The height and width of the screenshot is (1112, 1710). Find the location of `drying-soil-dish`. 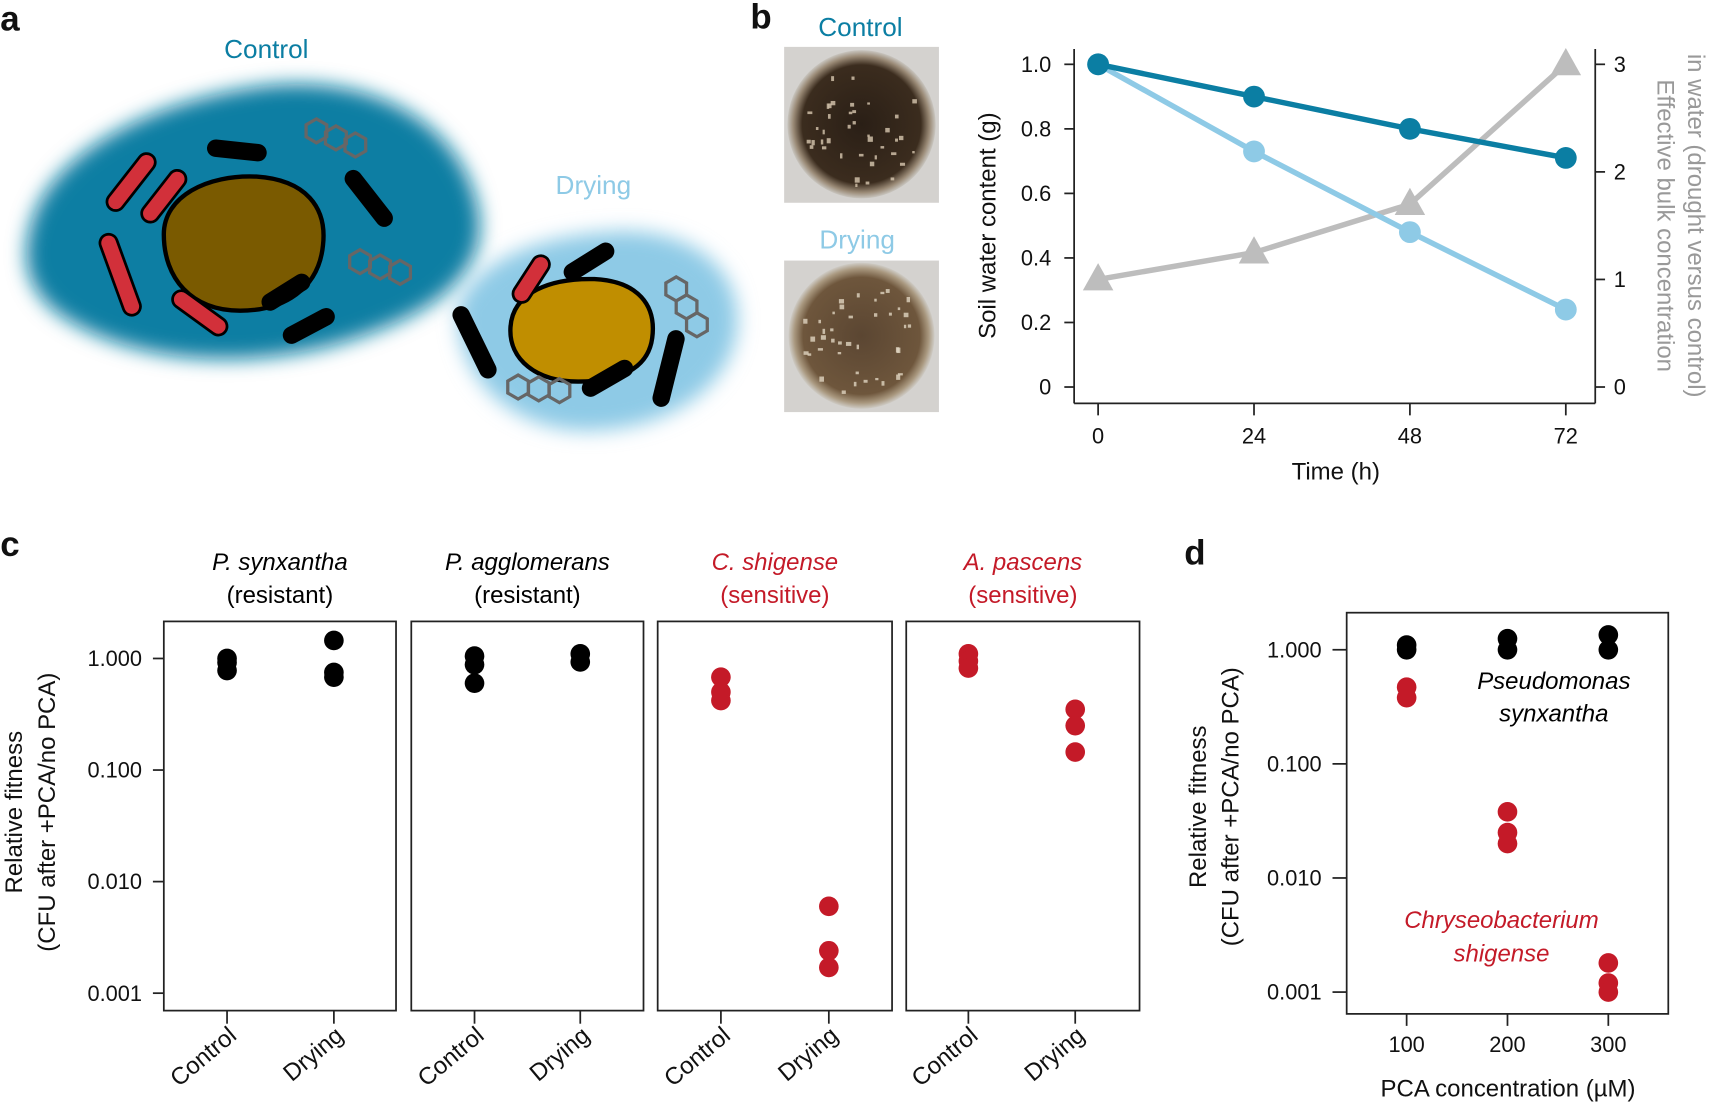

drying-soil-dish is located at coordinates (861, 335).